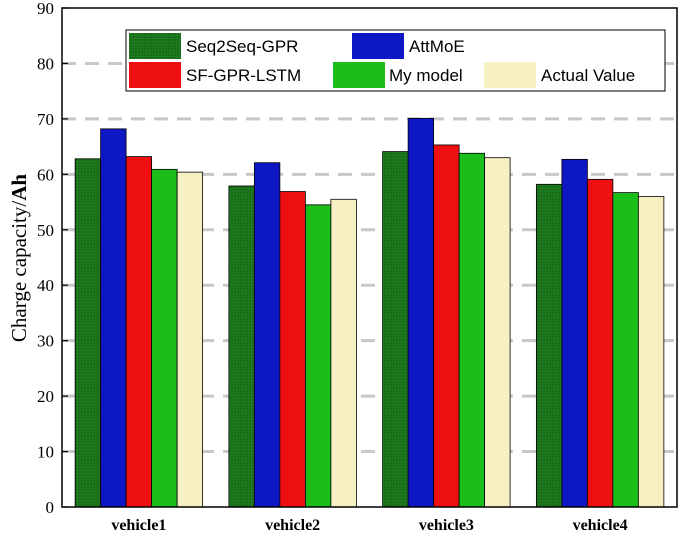 This screenshot has width=685, height=535. Describe the element at coordinates (446, 326) in the screenshot. I see `bar-sf-gpr-lstm-vehicle3` at that location.